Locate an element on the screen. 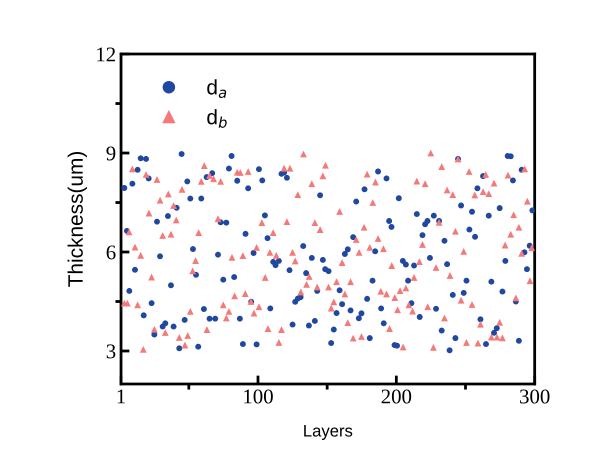 This screenshot has width=603, height=458. y-tick-label: 3 is located at coordinates (111, 351).